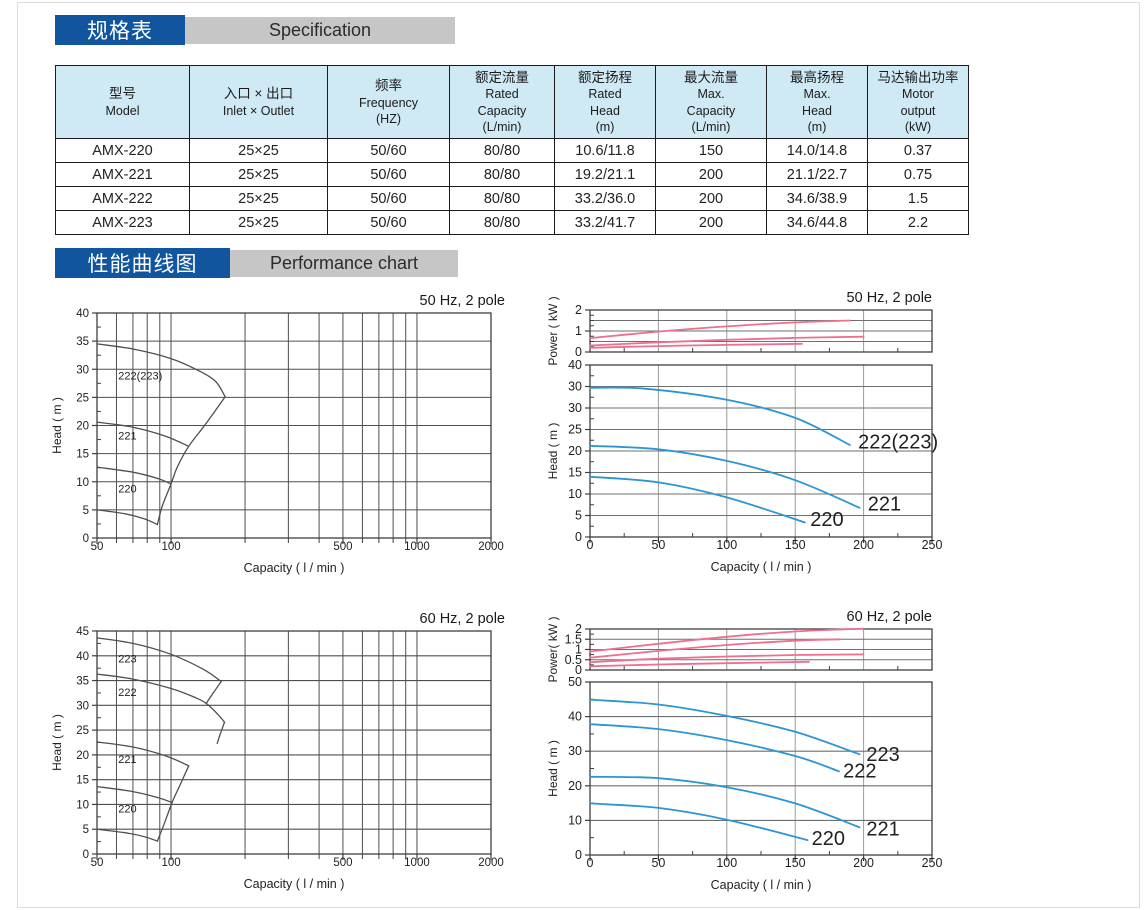  Describe the element at coordinates (863, 545) in the screenshot. I see `x-tick-label: 200` at that location.